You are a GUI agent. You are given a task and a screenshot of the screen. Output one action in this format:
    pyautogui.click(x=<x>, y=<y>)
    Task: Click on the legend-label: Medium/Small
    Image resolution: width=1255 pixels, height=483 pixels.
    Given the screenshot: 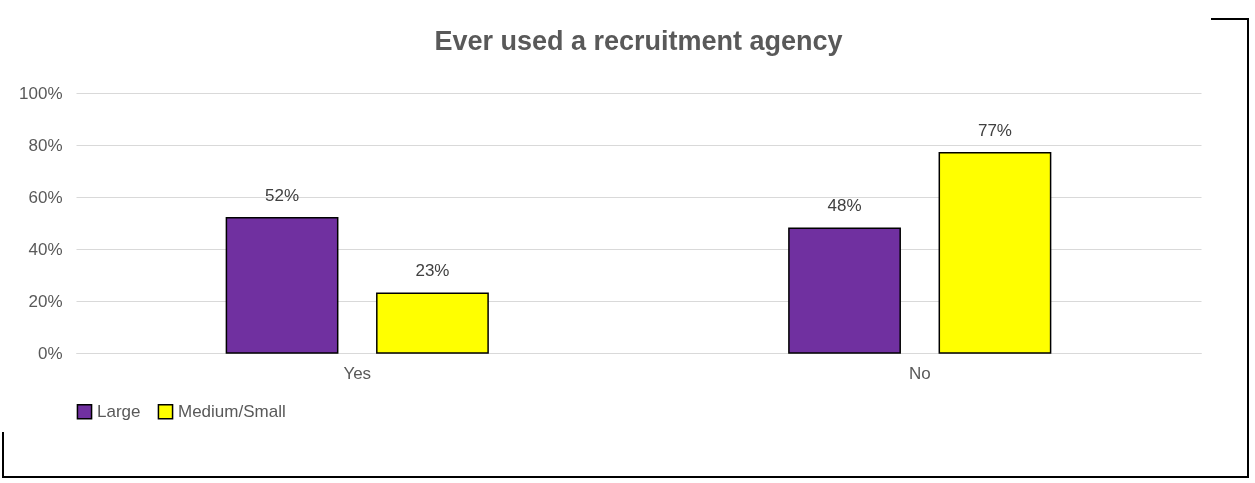 What is the action you would take?
    pyautogui.click(x=232, y=411)
    